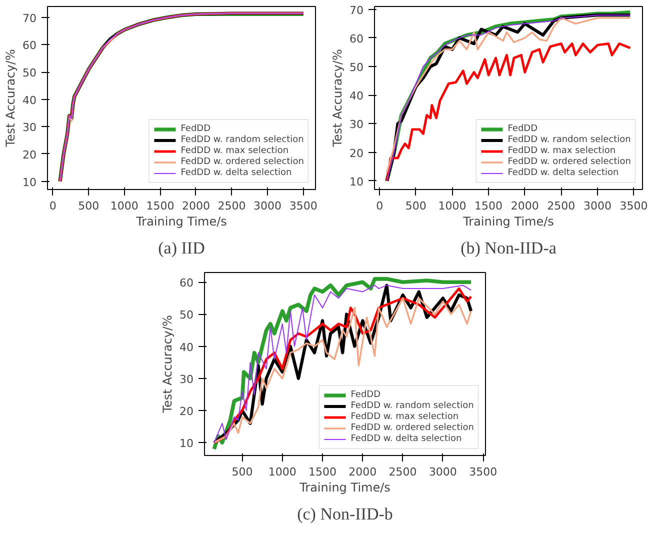 The width and height of the screenshot is (654, 533). I want to click on text: (b) Non-IID-a, so click(508, 248).